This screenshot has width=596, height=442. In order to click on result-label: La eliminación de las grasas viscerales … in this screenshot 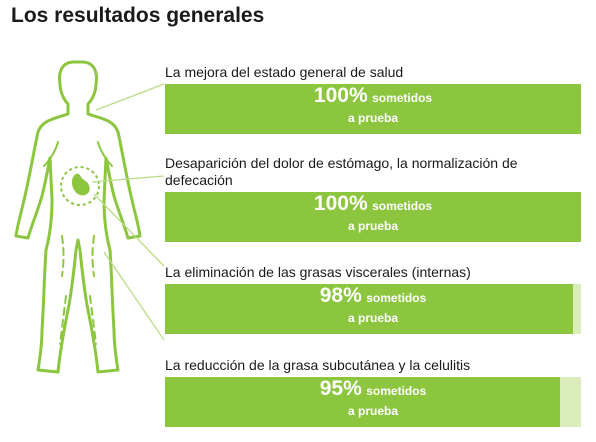, I will do `click(318, 272)`.